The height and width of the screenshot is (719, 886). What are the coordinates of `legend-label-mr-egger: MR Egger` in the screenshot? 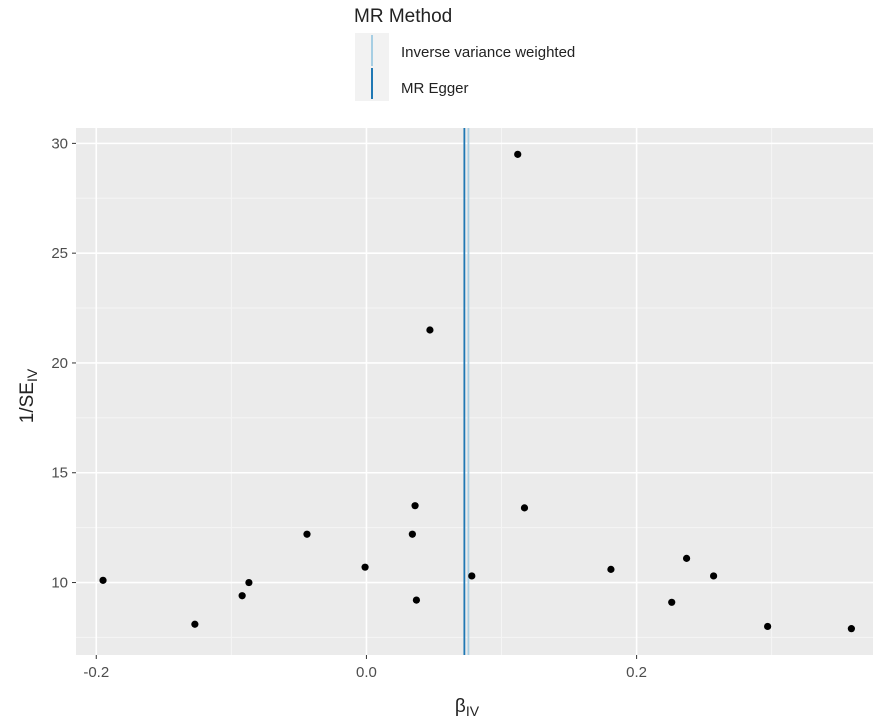 It's located at (435, 88).